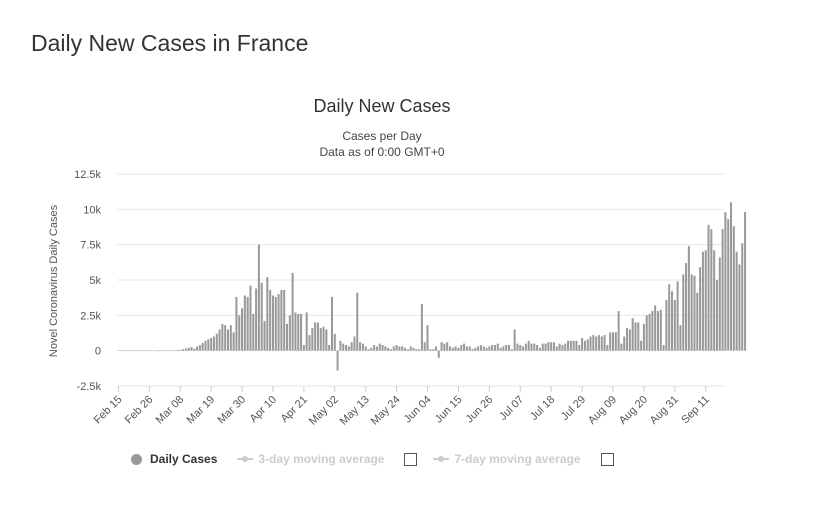  What do you see at coordinates (507, 459) in the screenshot?
I see `legend-item-7-day-average: 7-day moving average` at bounding box center [507, 459].